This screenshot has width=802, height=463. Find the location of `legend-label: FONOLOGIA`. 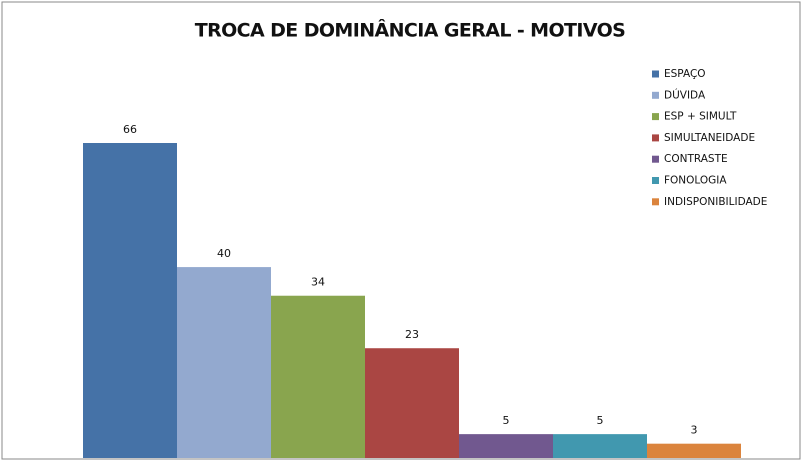

legend-label: FONOLOGIA is located at coordinates (695, 181).